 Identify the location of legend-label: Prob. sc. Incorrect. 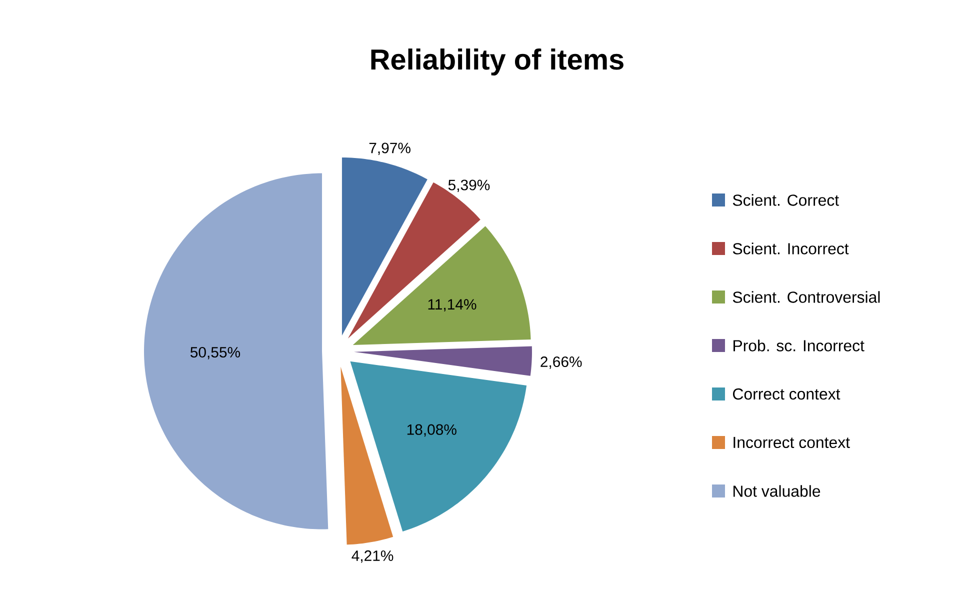
(799, 346).